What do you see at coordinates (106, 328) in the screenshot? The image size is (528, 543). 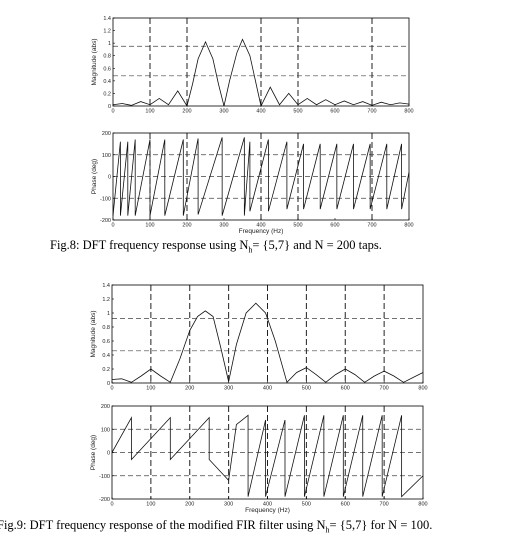 I see `fig9-magnitude-ytick-label: 0.8` at bounding box center [106, 328].